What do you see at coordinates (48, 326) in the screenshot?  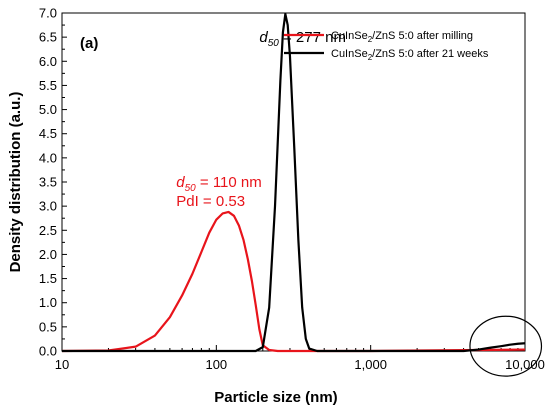 I see `y-tick-label: 0.5` at bounding box center [48, 326].